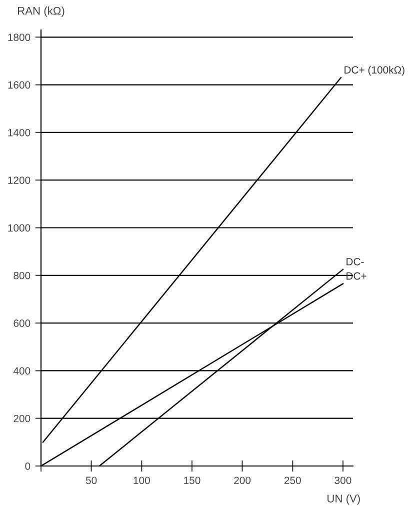 The image size is (416, 506). I want to click on y-tick-label: 1400, so click(19, 132).